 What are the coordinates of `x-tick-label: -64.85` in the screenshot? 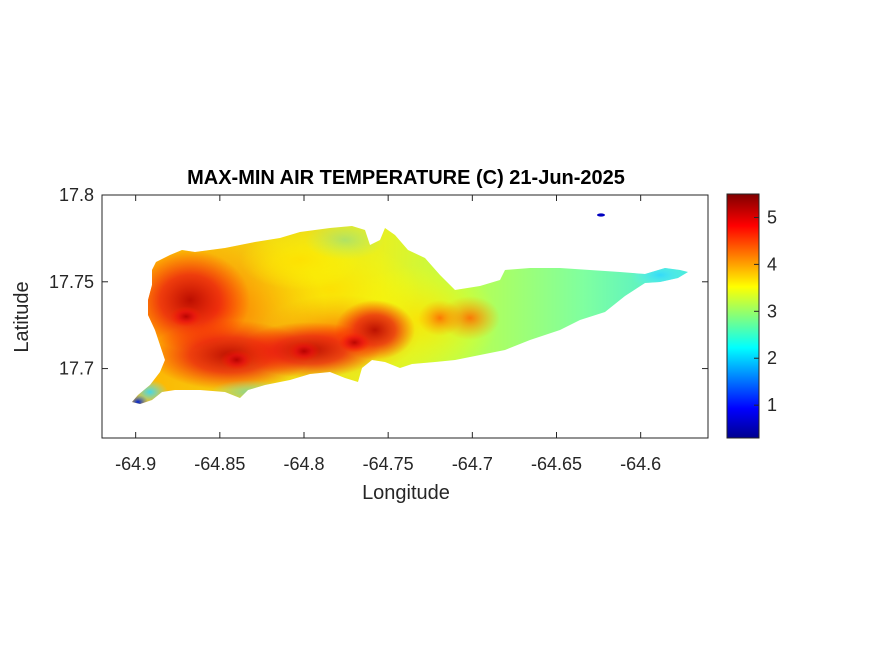 It's located at (219, 464).